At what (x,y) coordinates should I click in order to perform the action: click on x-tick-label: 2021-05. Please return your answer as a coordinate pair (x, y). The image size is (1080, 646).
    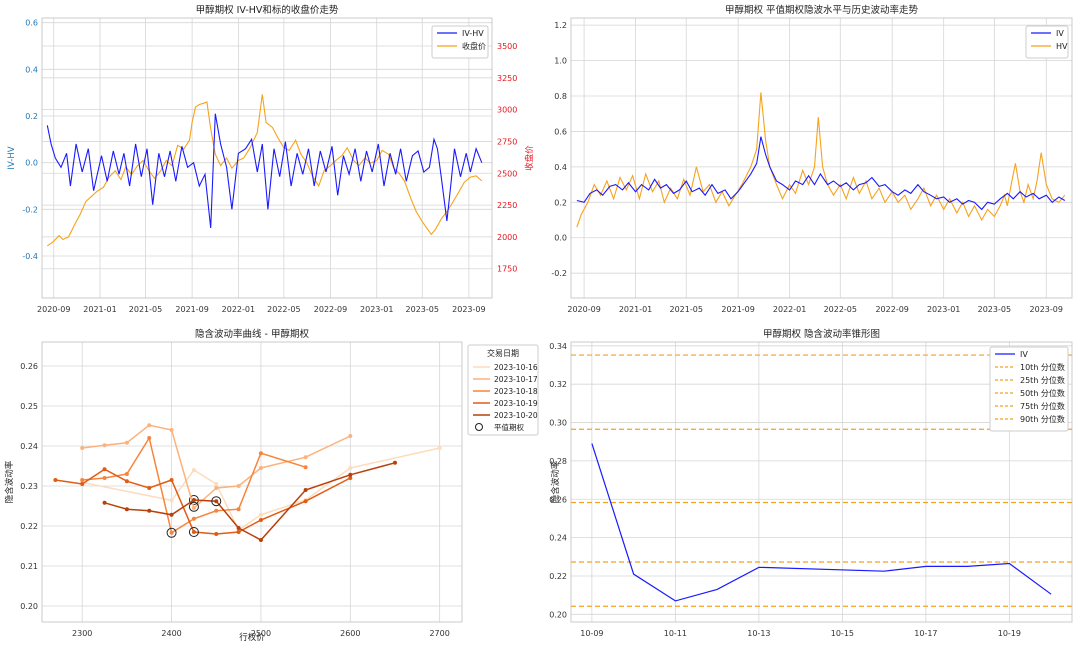
    Looking at the image, I should click on (686, 309).